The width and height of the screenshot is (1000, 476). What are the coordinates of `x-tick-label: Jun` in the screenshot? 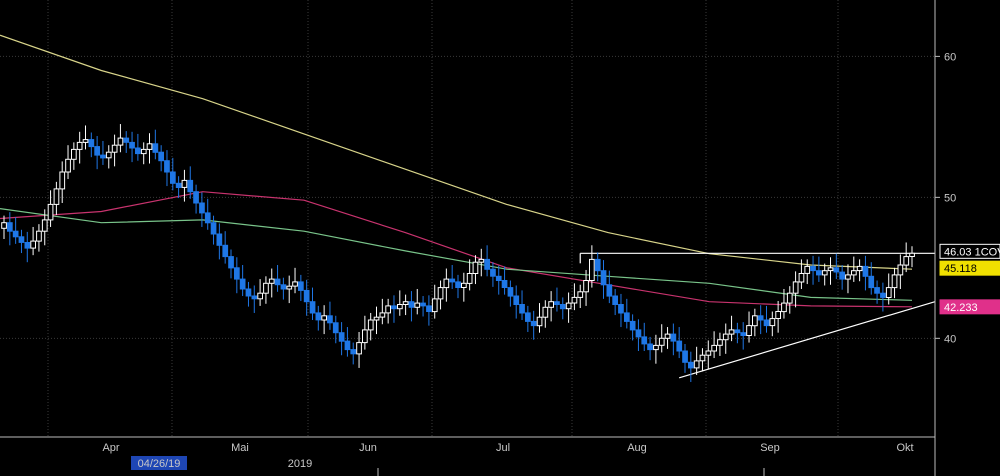 It's located at (368, 448).